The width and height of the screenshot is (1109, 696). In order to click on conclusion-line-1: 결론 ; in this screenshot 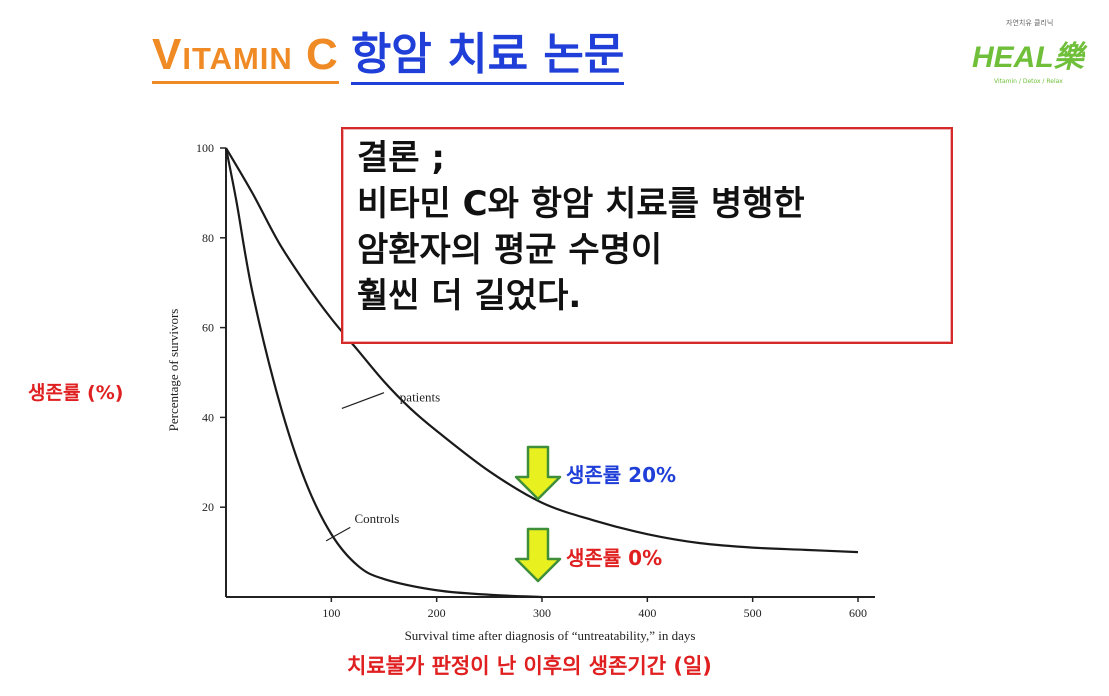, I will do `click(401, 158)`.